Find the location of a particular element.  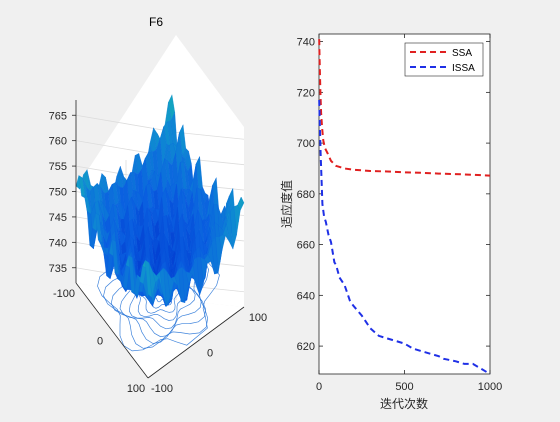

y-tick-label: 700 is located at coordinates (306, 144).